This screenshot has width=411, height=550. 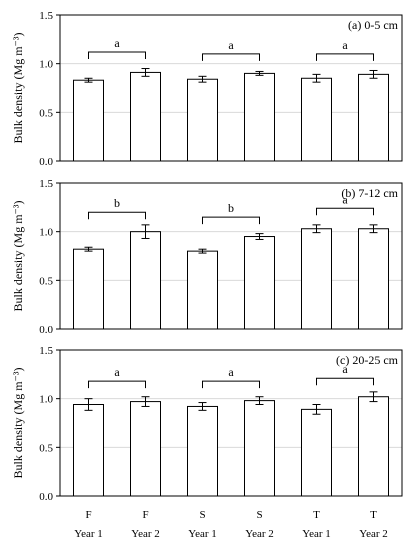 I want to click on panel-label: (c) 20-25 cm, so click(x=367, y=360).